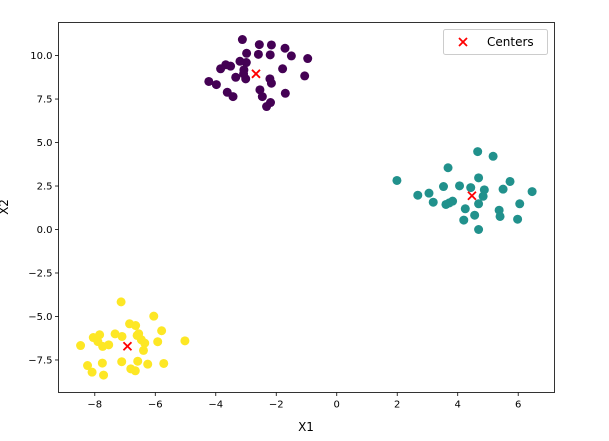 Image resolution: width=609 pixels, height=441 pixels. Describe the element at coordinates (45, 143) in the screenshot. I see `y-tick-label: 5.0` at that location.